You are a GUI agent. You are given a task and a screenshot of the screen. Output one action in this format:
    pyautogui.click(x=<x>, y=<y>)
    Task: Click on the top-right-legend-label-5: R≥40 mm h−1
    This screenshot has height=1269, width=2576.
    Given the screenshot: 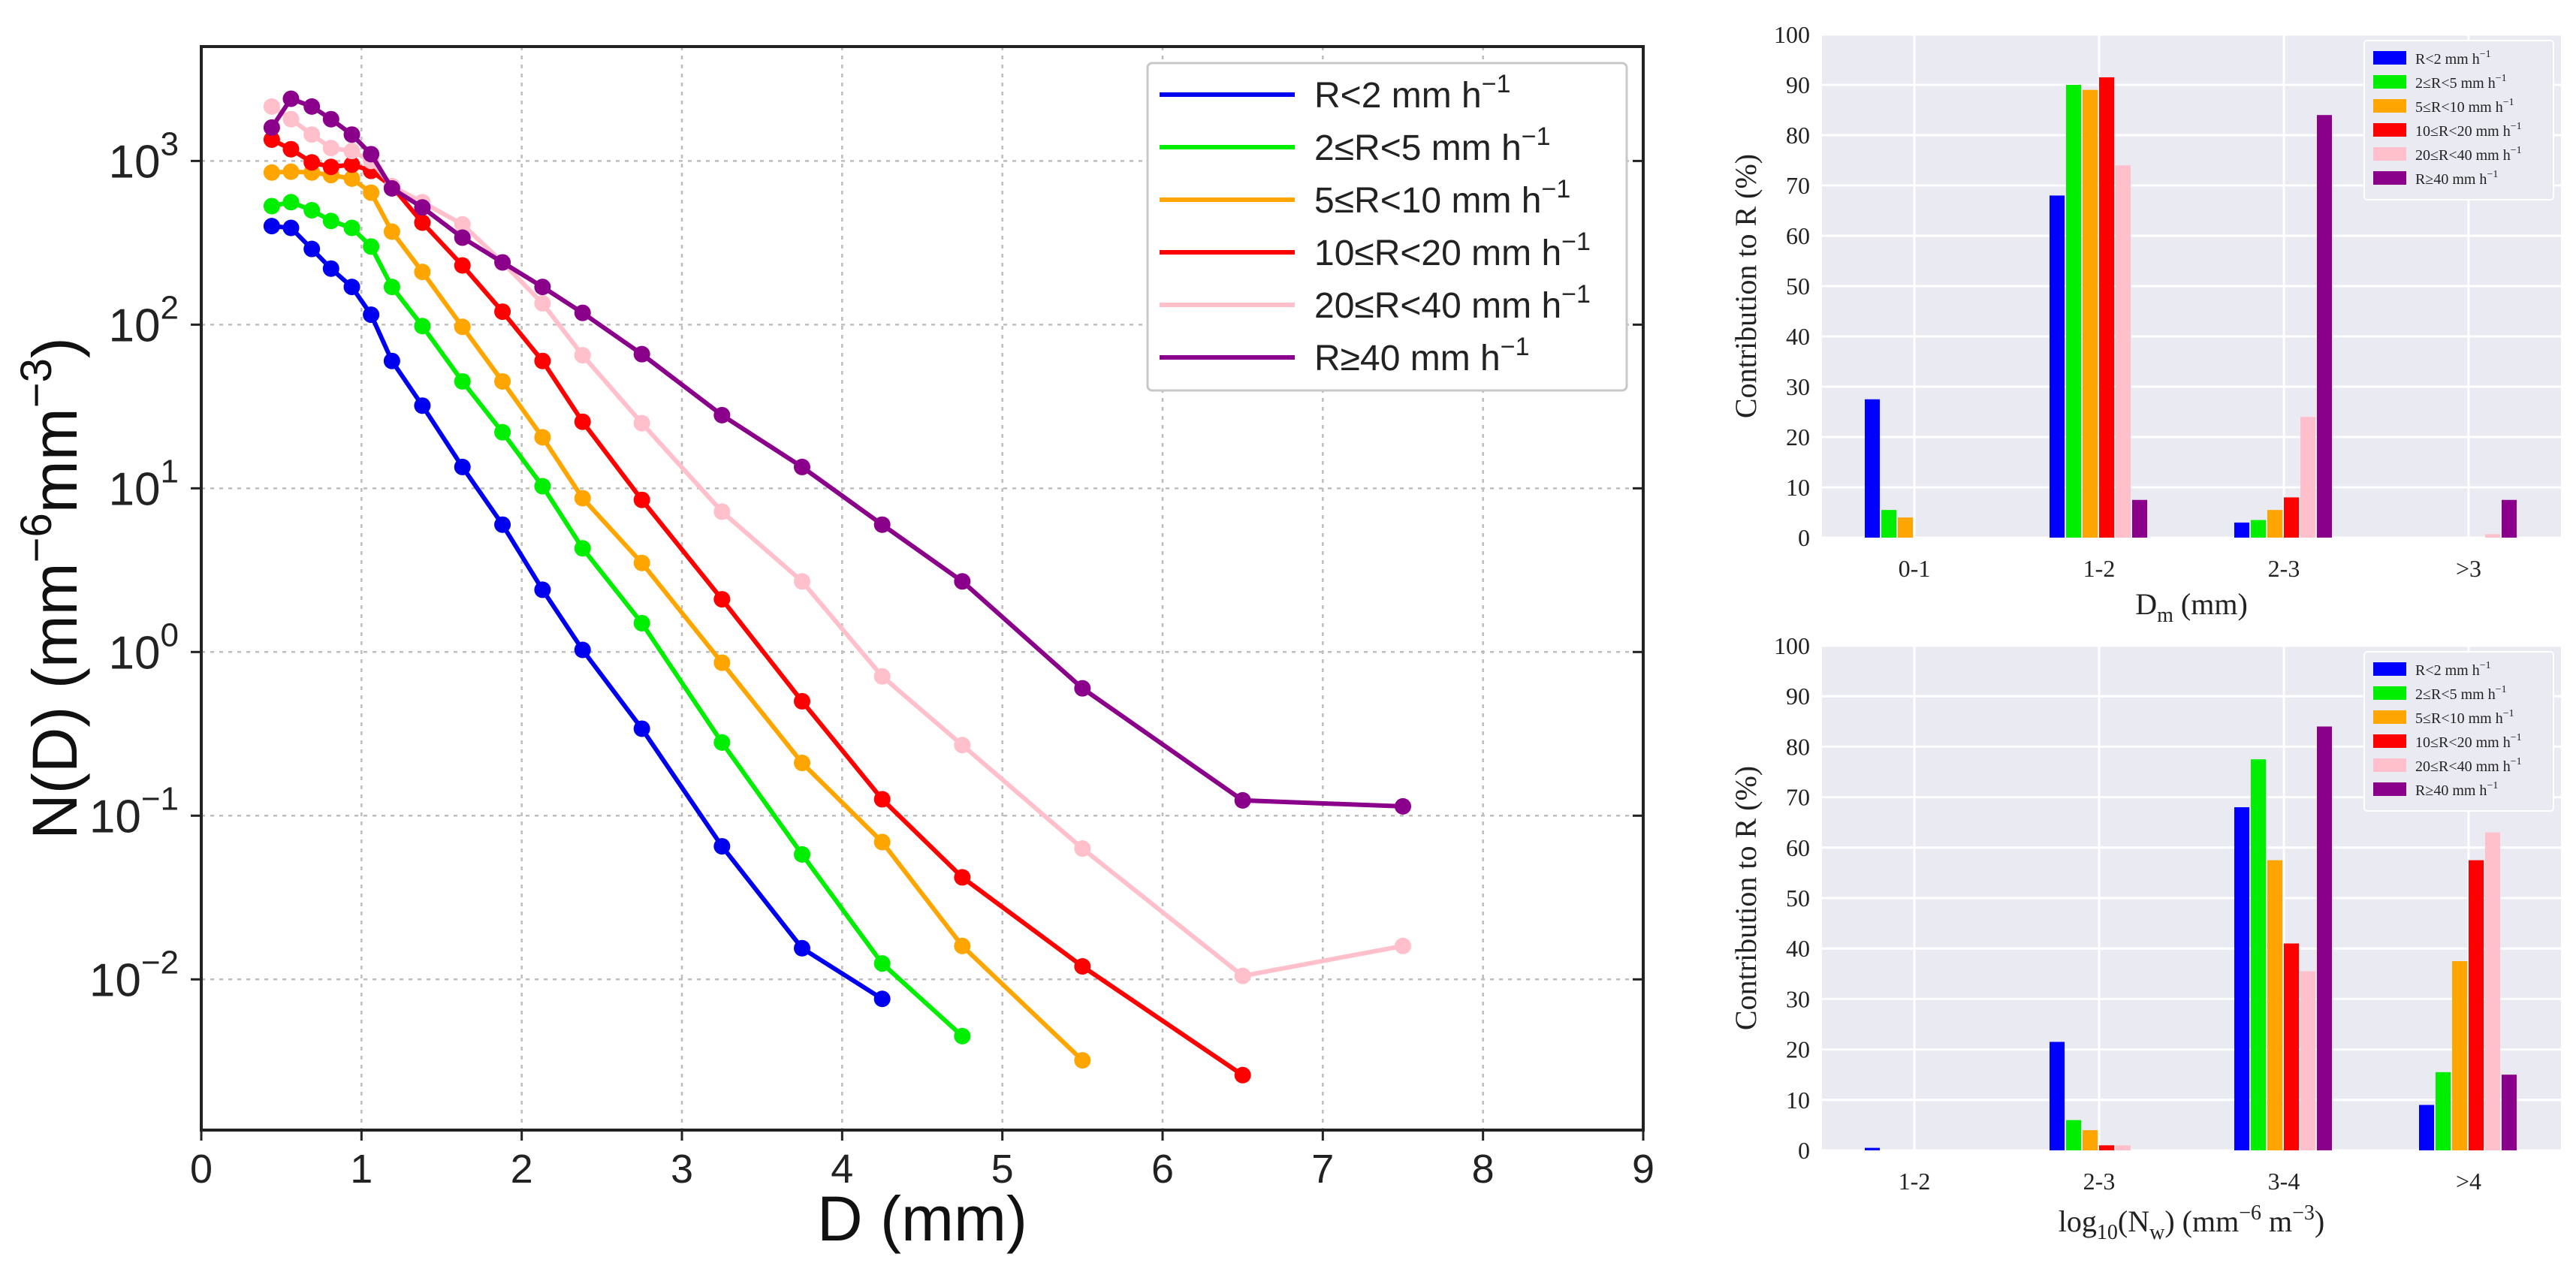 What is the action you would take?
    pyautogui.click(x=2456, y=178)
    